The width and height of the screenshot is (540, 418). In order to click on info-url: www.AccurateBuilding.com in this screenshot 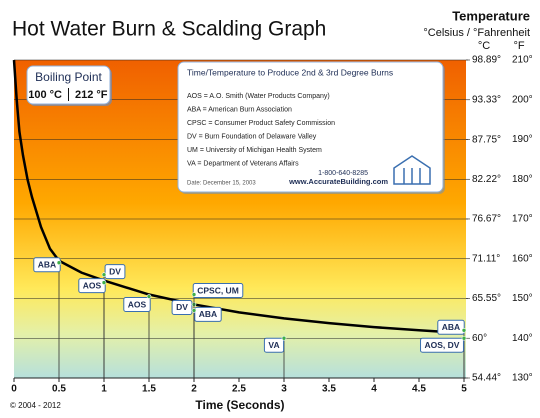, I will do `click(338, 181)`.